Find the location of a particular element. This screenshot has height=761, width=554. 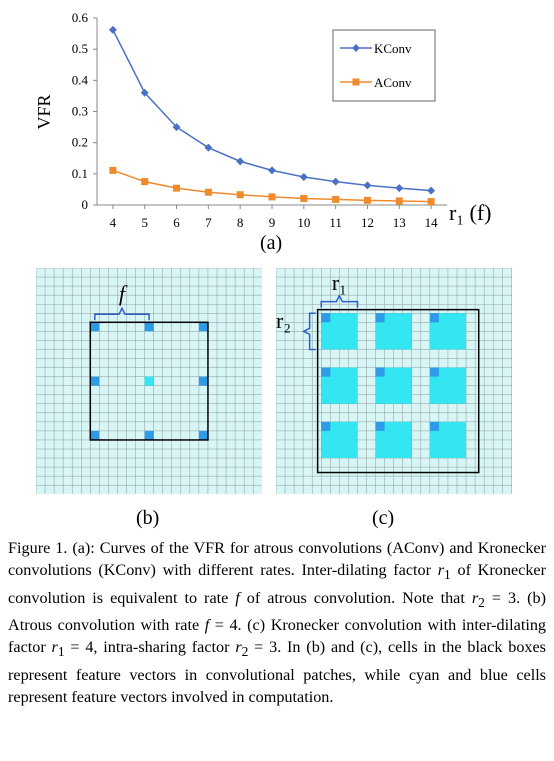

x-tick-label: 8 is located at coordinates (240, 222).